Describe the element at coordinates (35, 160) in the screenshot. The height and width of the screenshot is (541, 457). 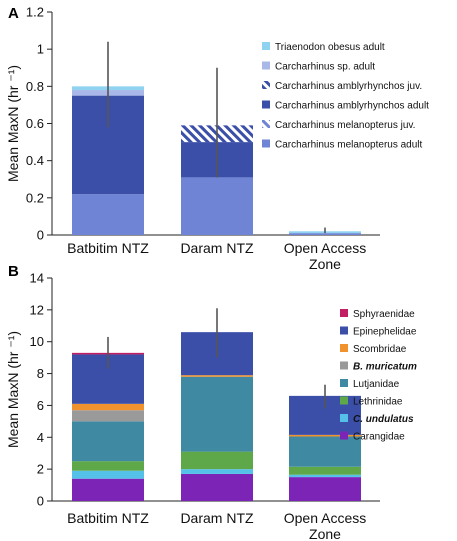
I see `y-tick-label: 0.4` at that location.